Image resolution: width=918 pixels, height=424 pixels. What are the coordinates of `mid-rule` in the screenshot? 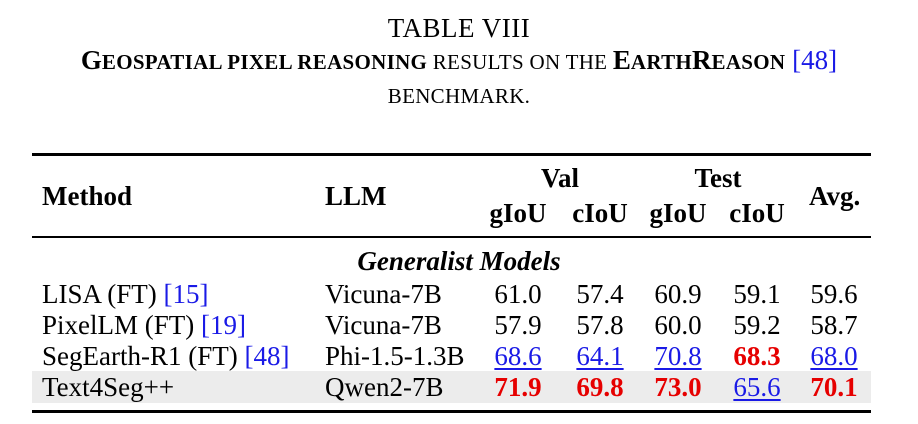 It's located at (451, 237).